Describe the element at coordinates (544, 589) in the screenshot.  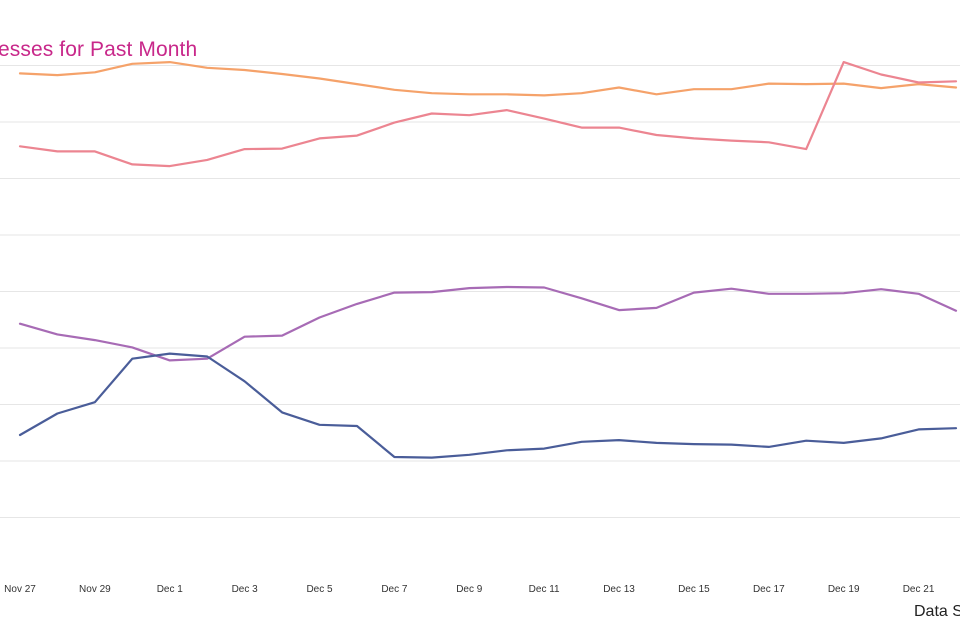
I see `x-tick-label: Dec 11` at that location.